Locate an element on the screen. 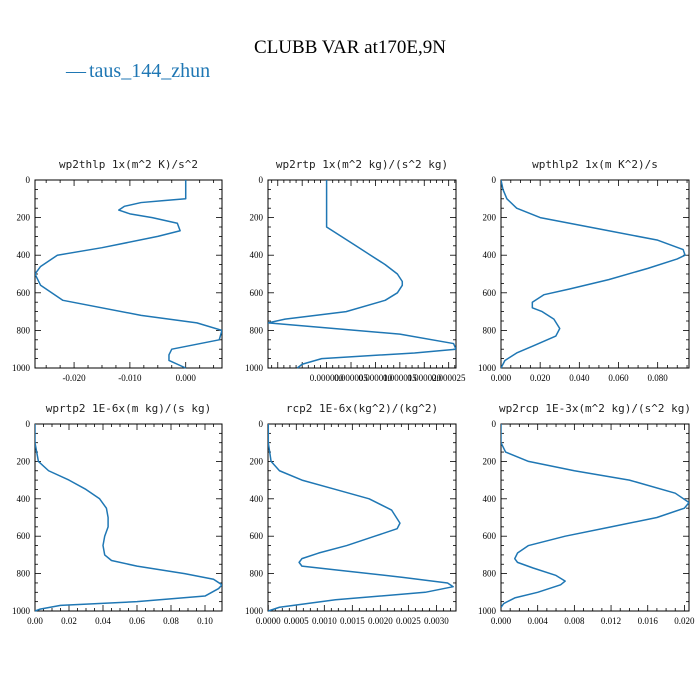 This screenshot has width=700, height=700. subplot-title: rcp2 1E-6x(kg^2)/(kg^2) is located at coordinates (362, 408).